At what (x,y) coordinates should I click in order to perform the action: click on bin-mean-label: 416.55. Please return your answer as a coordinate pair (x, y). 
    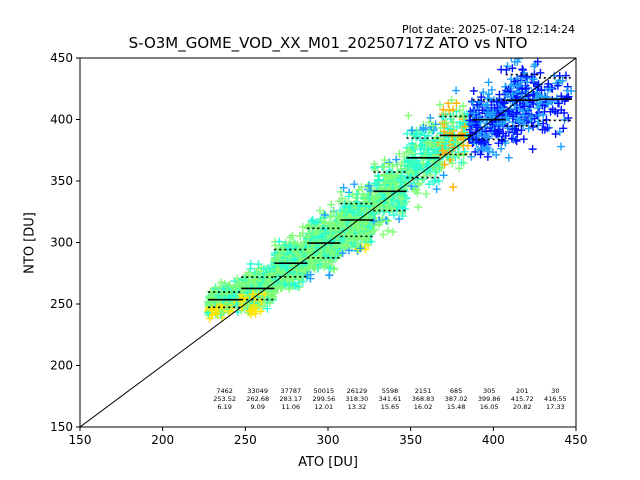
    Looking at the image, I should click on (555, 399).